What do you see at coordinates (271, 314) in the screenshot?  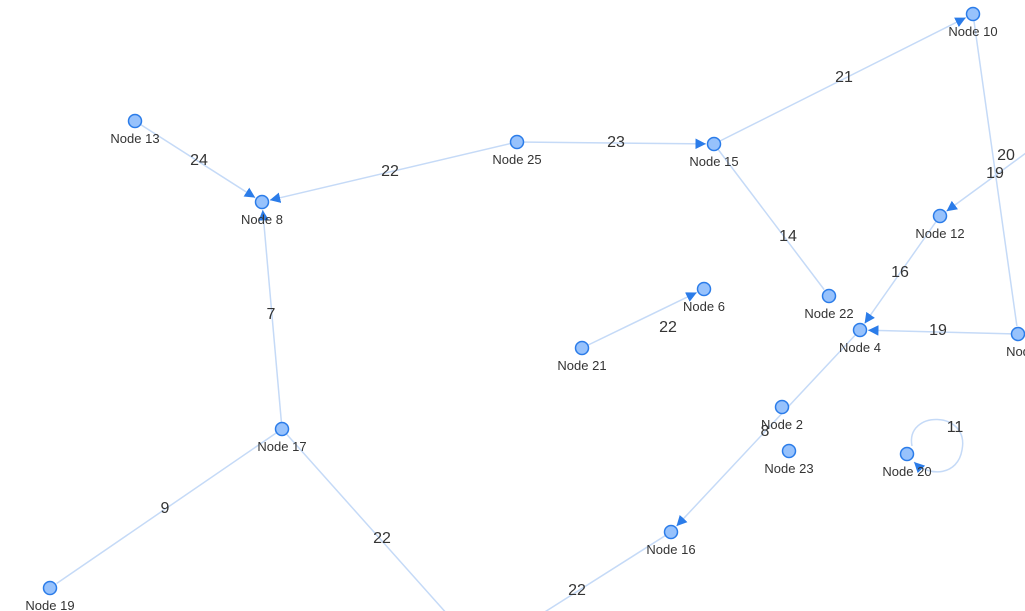 I see `edge-label: 7` at bounding box center [271, 314].